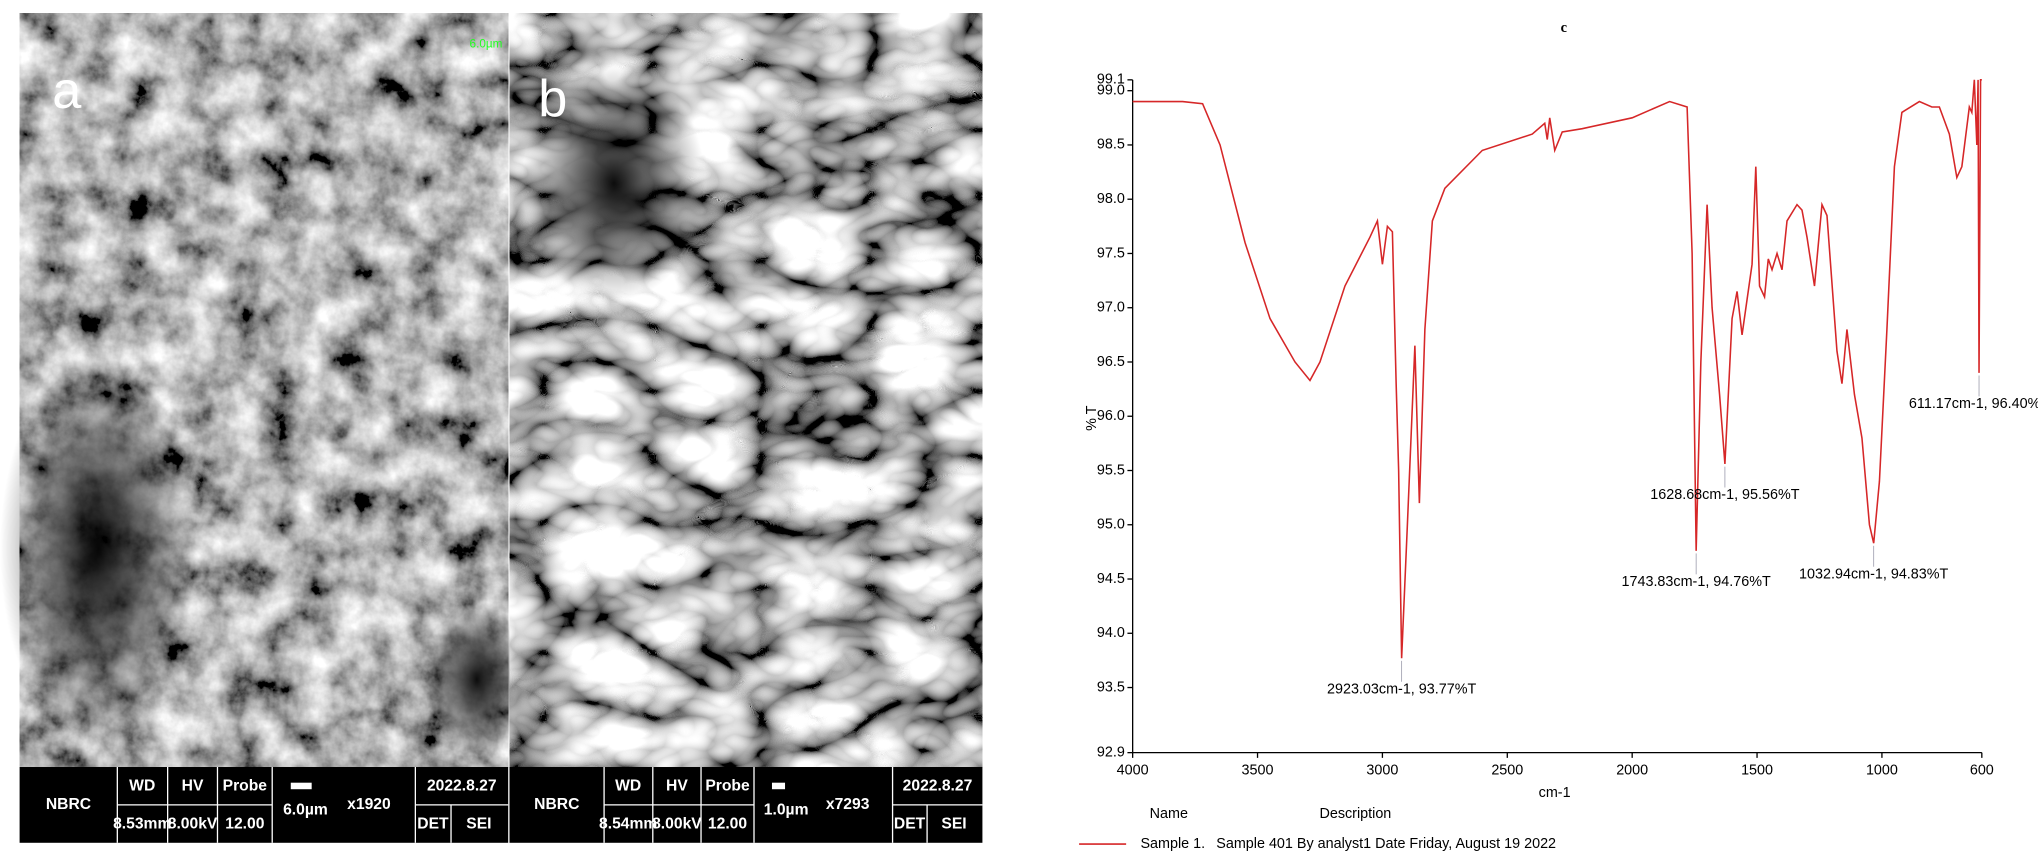 The image size is (2038, 856). What do you see at coordinates (1111, 308) in the screenshot?
I see `y-tick-label: 97.0` at bounding box center [1111, 308].